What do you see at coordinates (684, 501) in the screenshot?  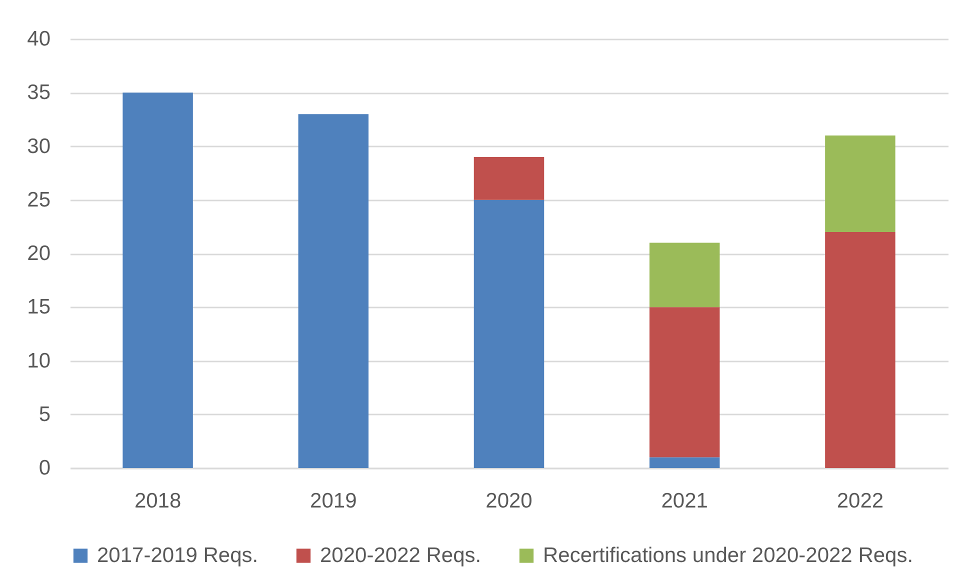 I see `x-tick-label: 2021` at bounding box center [684, 501].